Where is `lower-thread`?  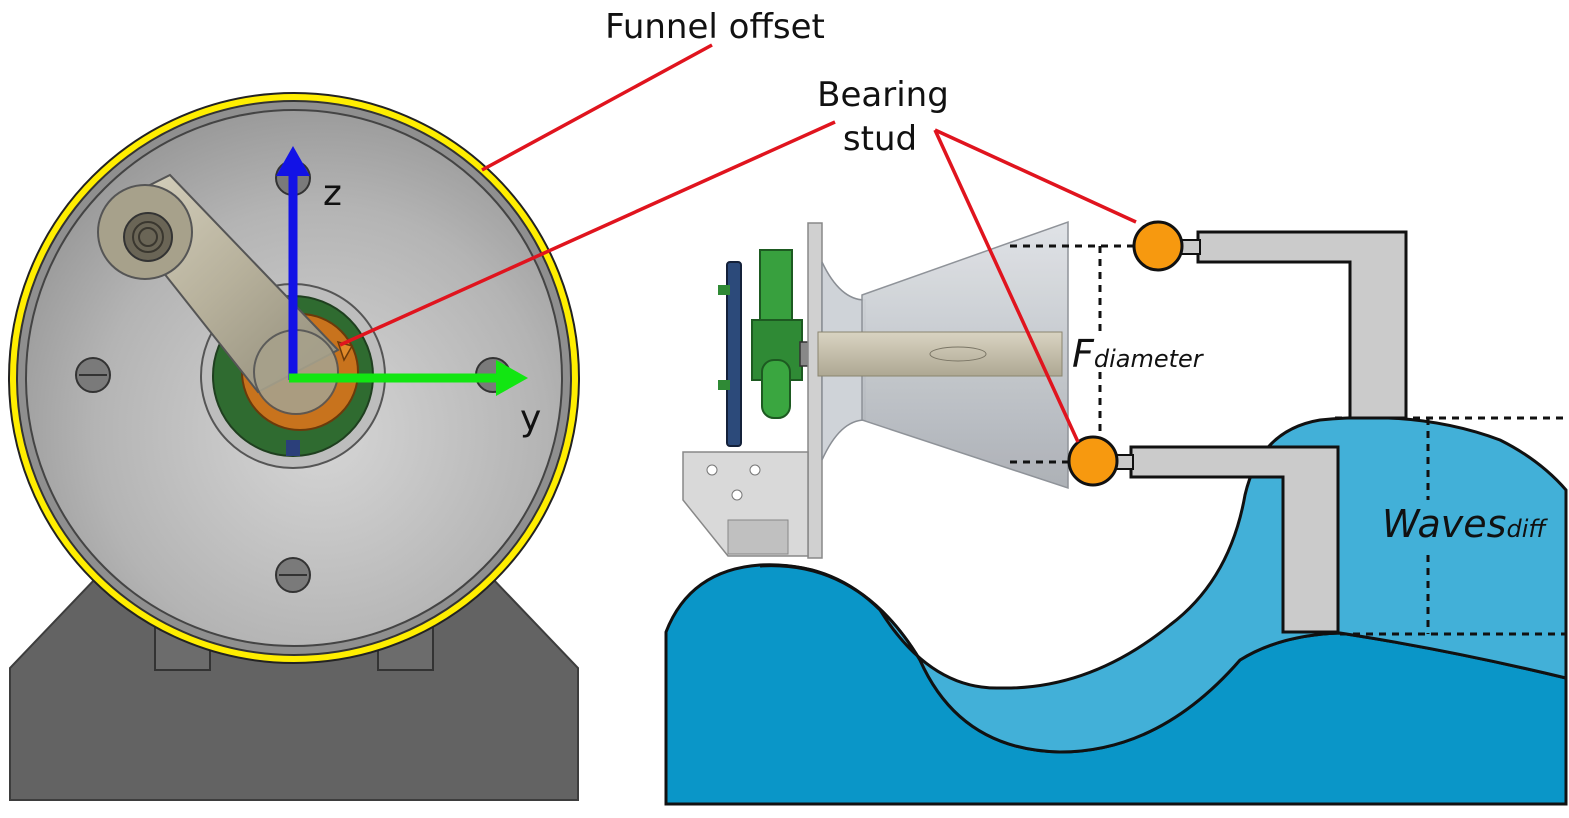
lower-thread is located at coordinates (758, 537).